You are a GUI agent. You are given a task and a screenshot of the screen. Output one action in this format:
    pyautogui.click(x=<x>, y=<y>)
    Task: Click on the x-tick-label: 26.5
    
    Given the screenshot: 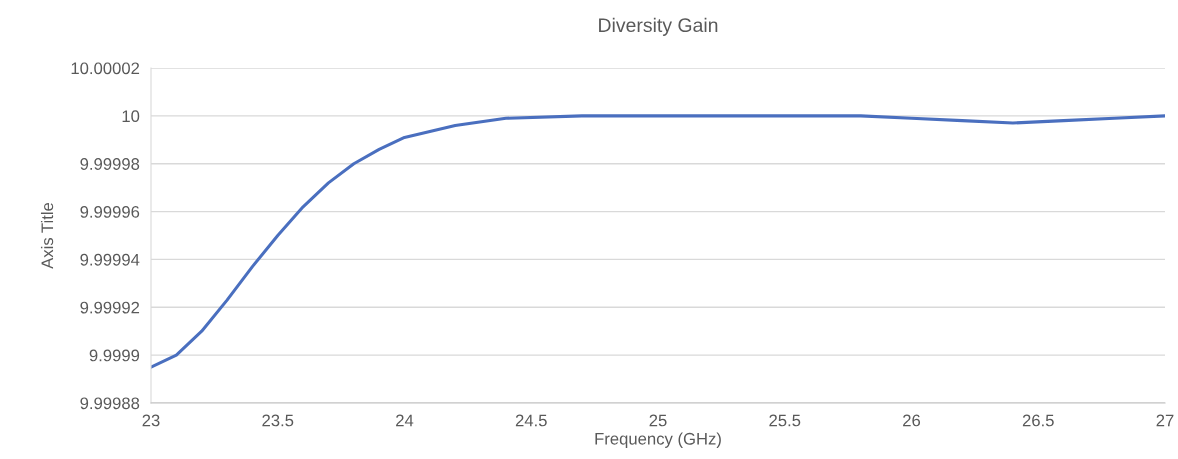 What is the action you would take?
    pyautogui.click(x=1038, y=420)
    